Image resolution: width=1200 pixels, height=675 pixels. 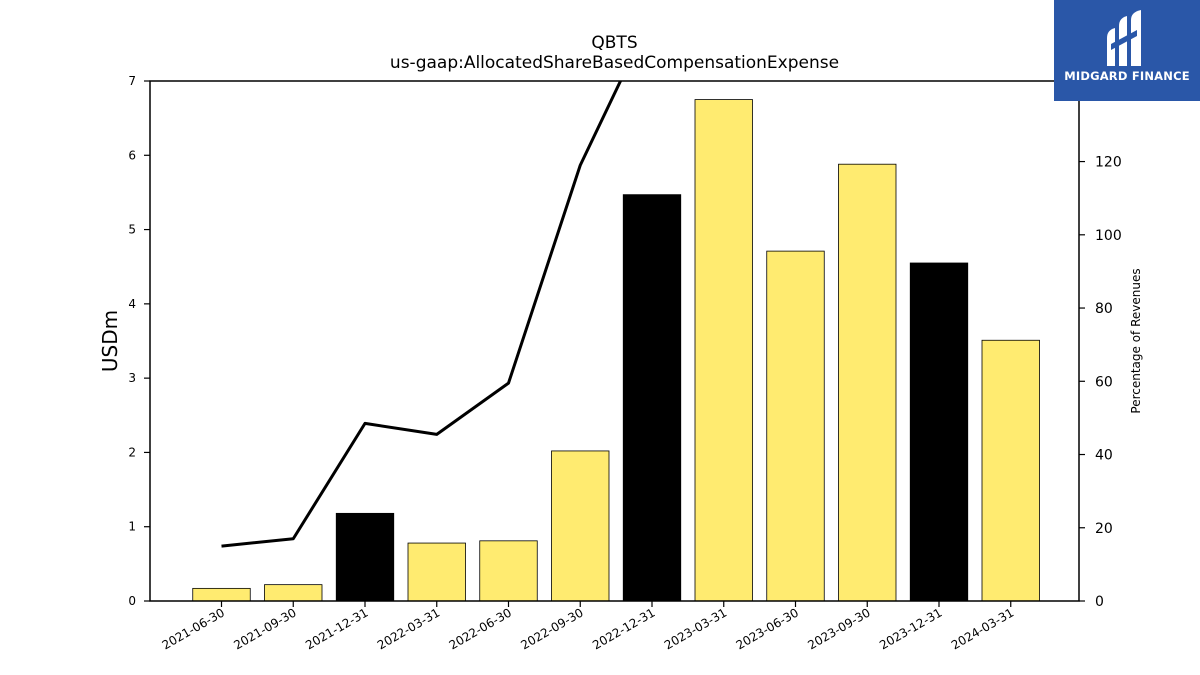 What do you see at coordinates (1104, 309) in the screenshot?
I see `right-tick-label: 80` at bounding box center [1104, 309].